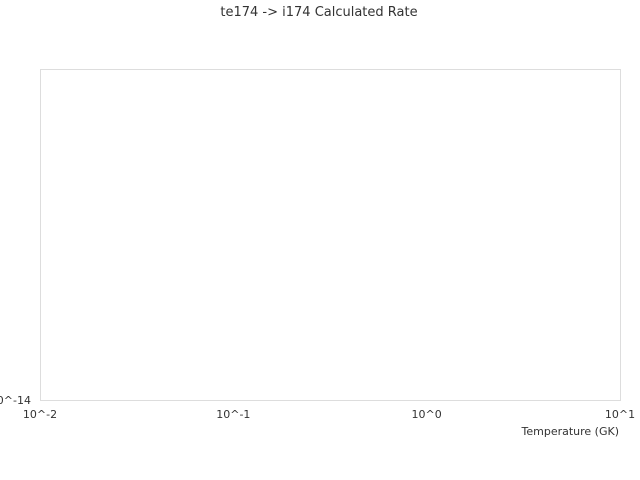 Image resolution: width=640 pixels, height=480 pixels. Describe the element at coordinates (427, 414) in the screenshot. I see `x-tick-label: 10^0` at that location.